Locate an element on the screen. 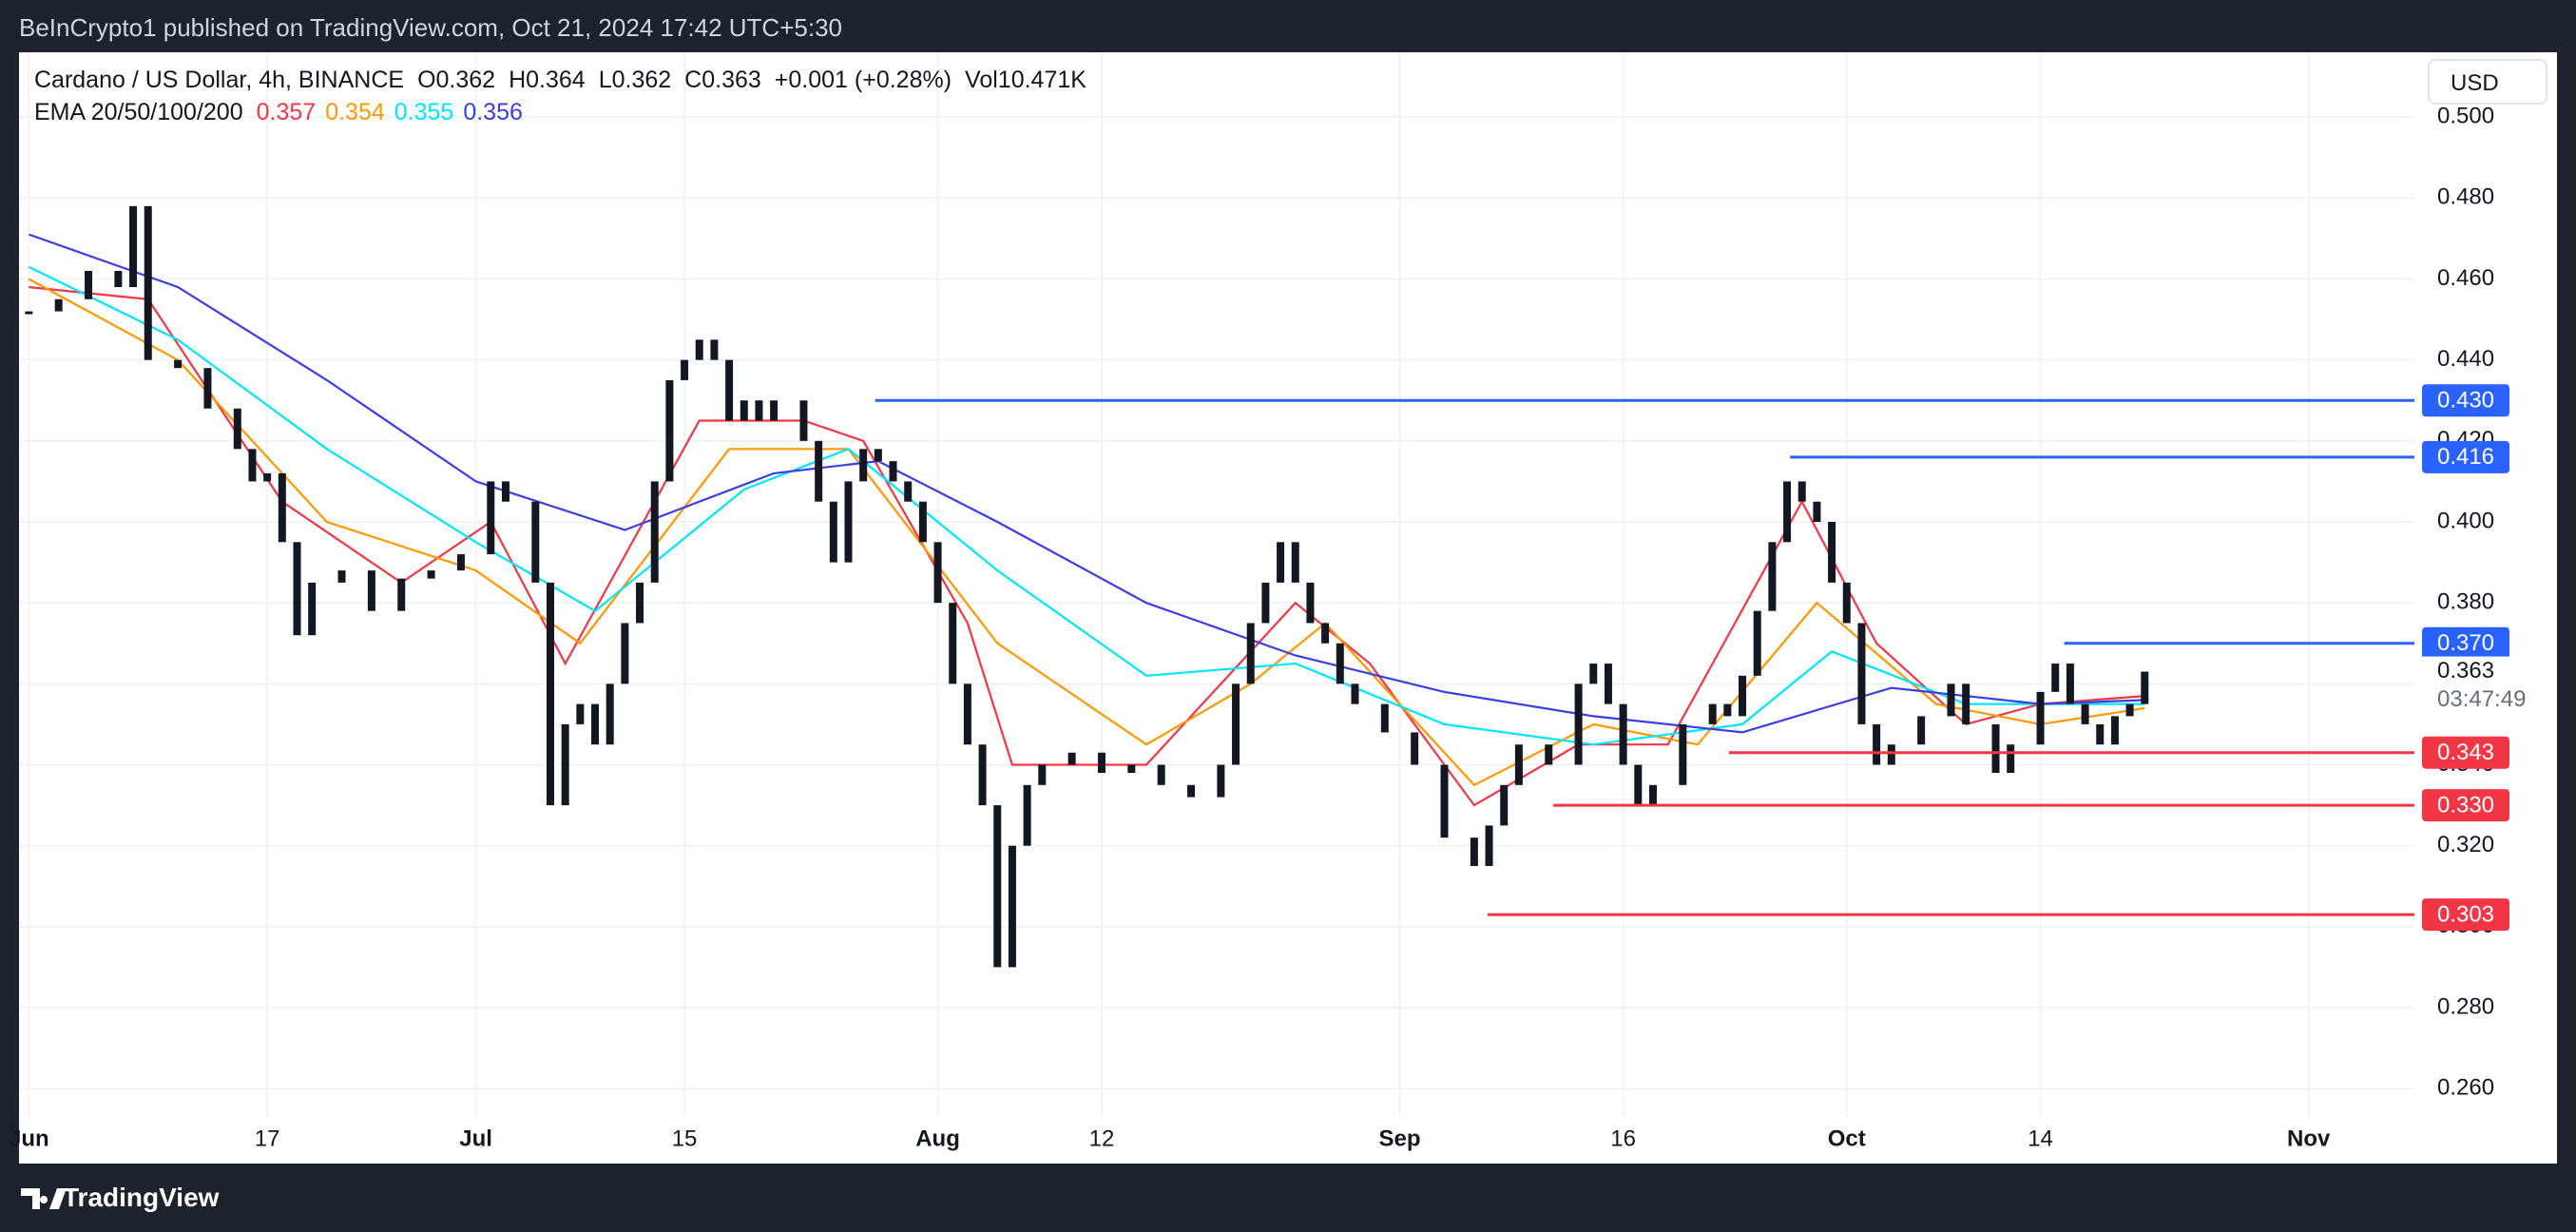 This screenshot has width=2576, height=1232. x-tick-label: Aug is located at coordinates (937, 1138).